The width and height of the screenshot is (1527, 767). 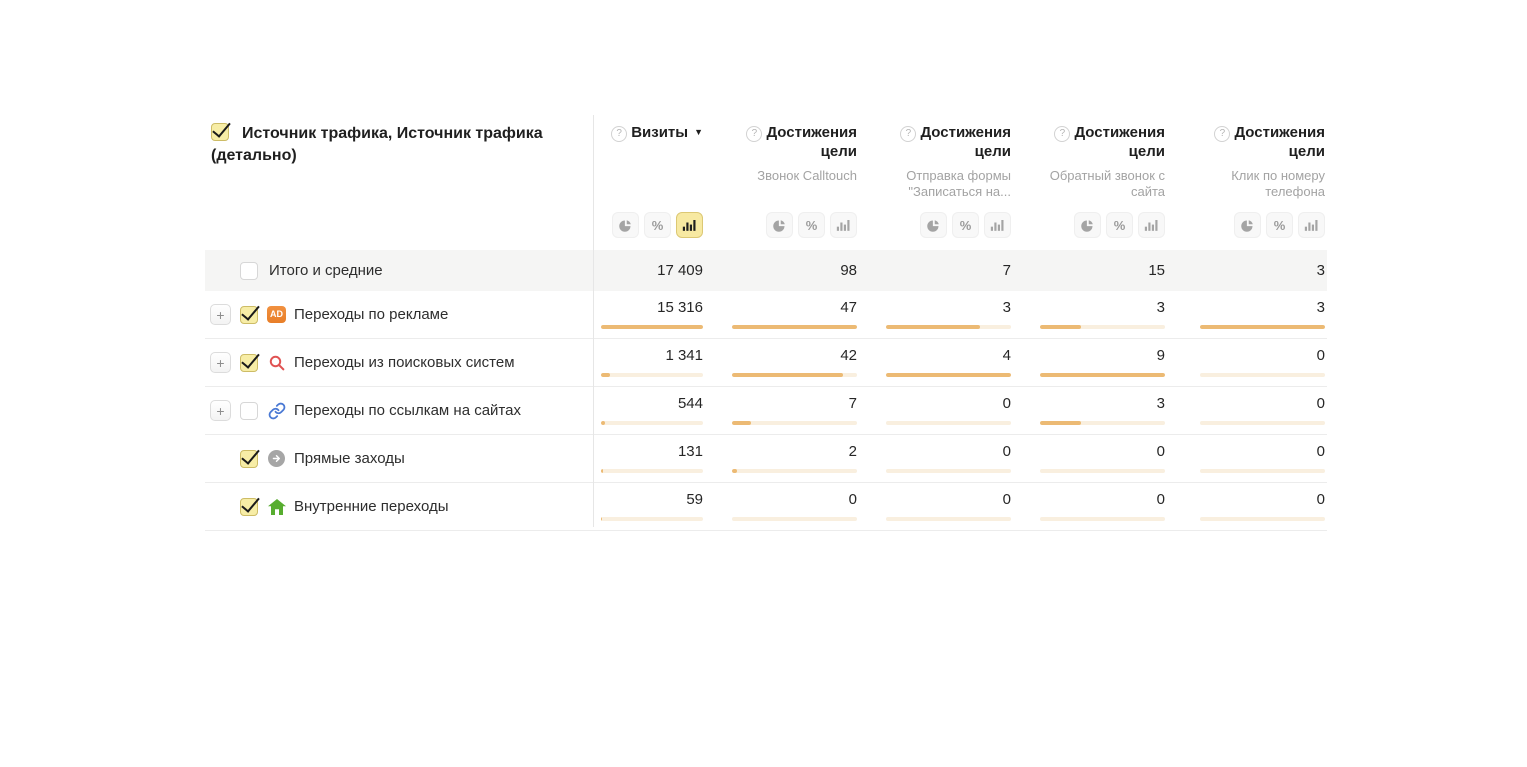 I want to click on row-label: Переходы по ссылкам на сайтах, so click(x=407, y=410).